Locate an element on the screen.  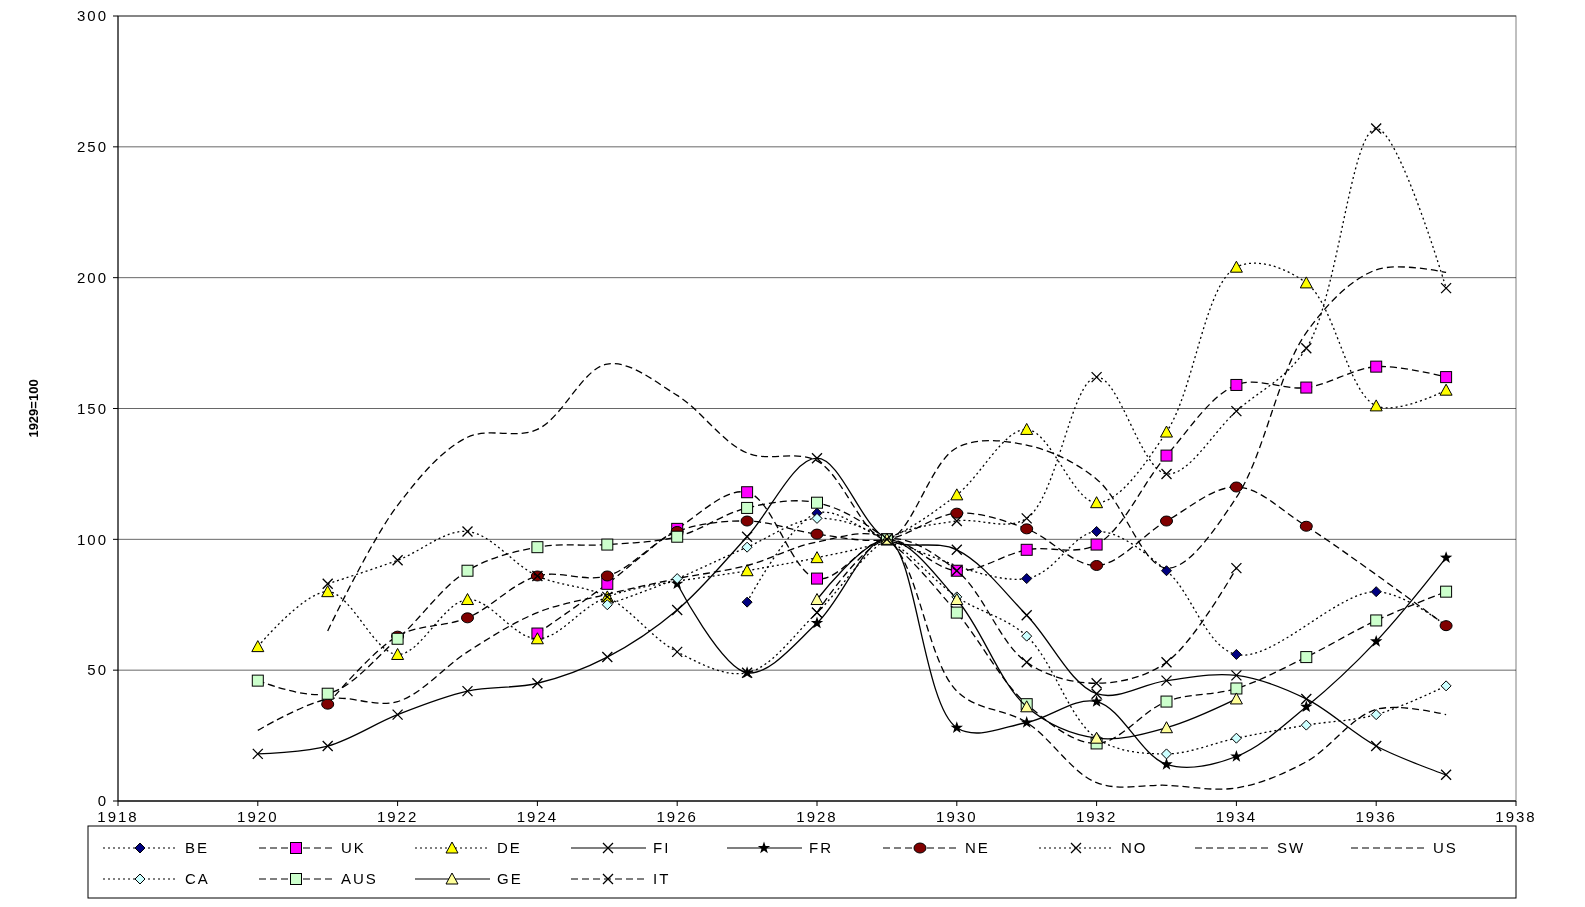
legend-label: CA is located at coordinates (197, 879).